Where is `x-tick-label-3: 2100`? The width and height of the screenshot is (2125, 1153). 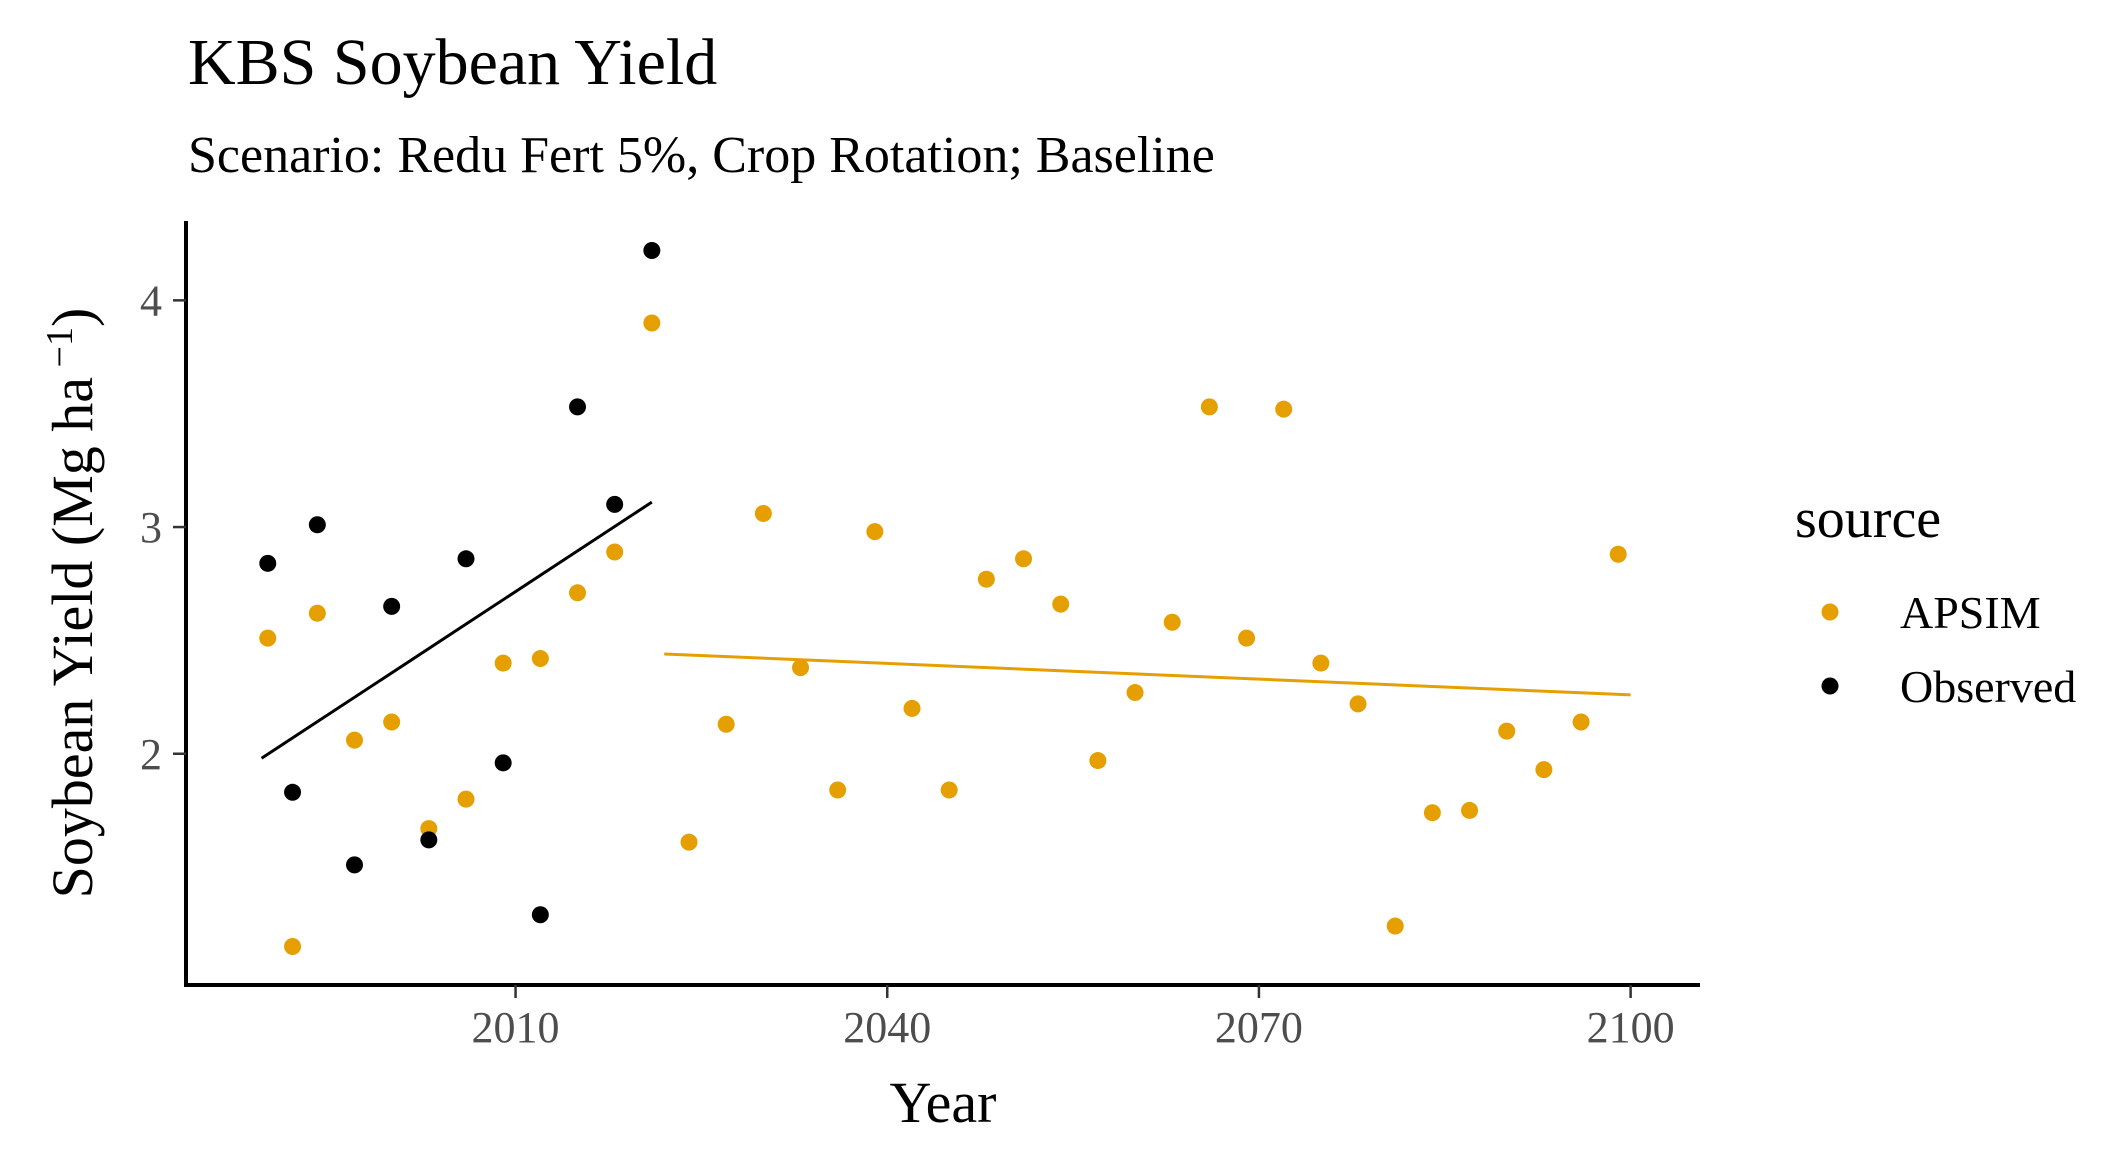 x-tick-label-3: 2100 is located at coordinates (1631, 1027).